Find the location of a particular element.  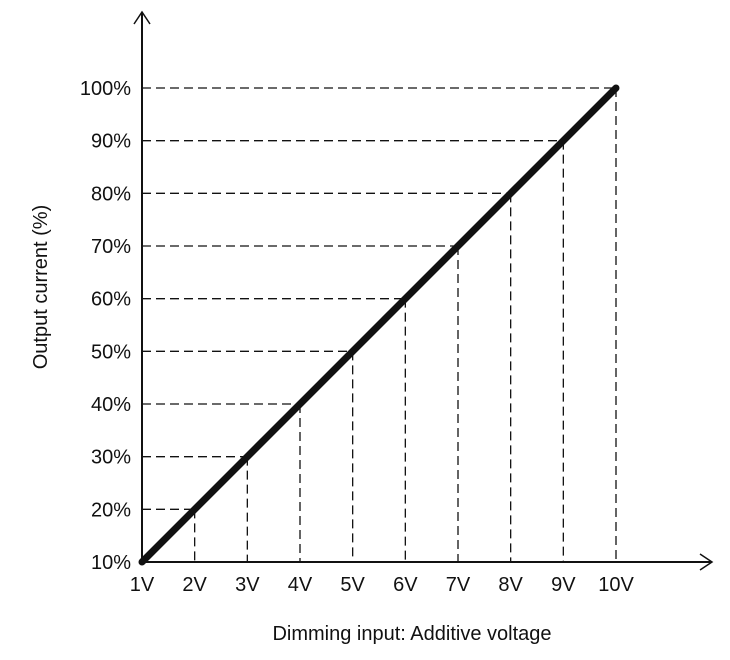

x-tick-label: 5V is located at coordinates (352, 585).